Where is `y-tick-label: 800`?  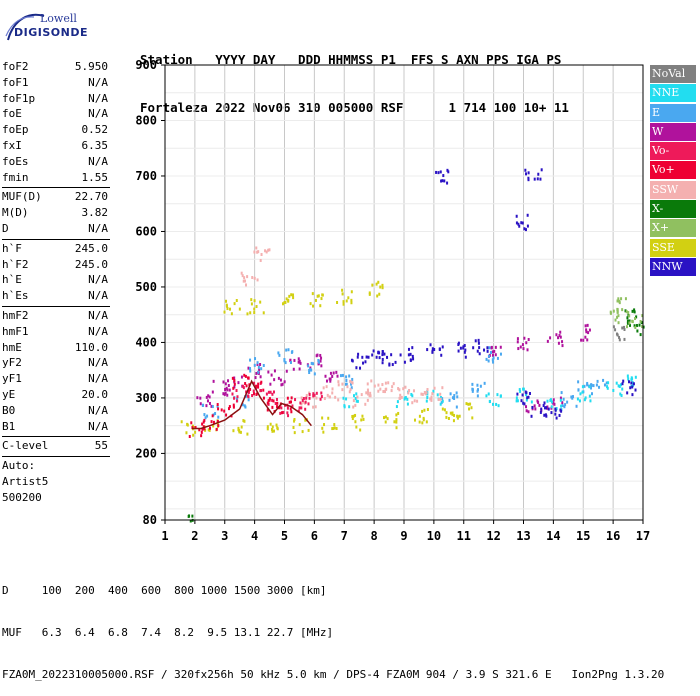 y-tick-label: 800 is located at coordinates (146, 120).